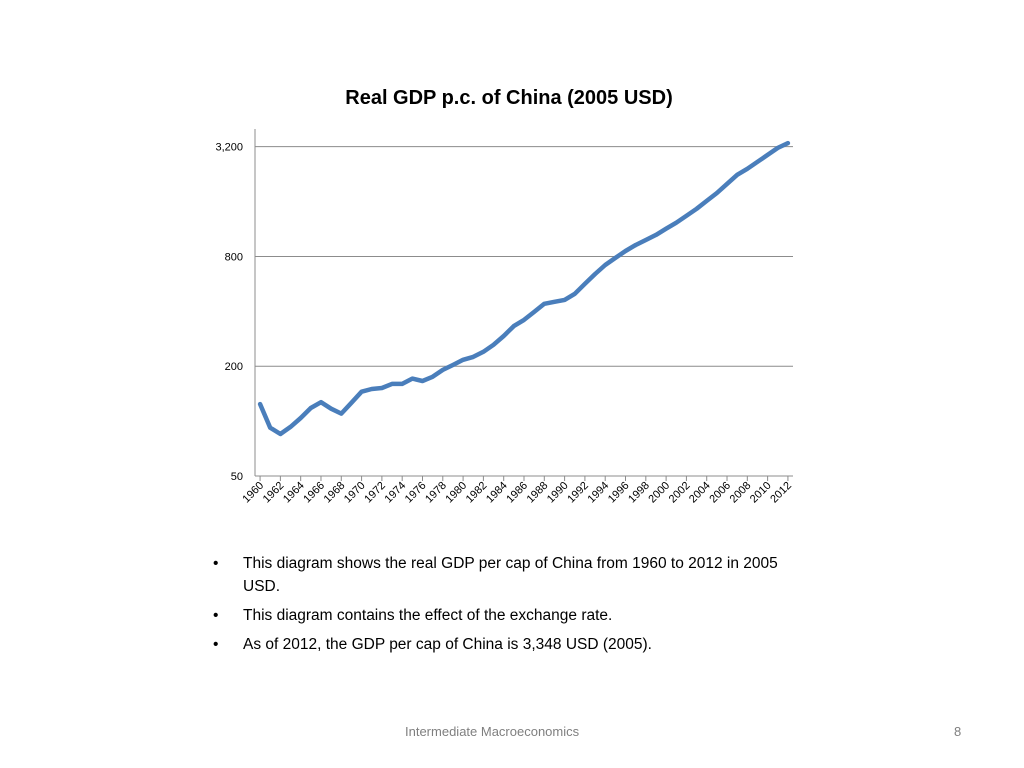 This screenshot has height=768, width=1024. What do you see at coordinates (639, 493) in the screenshot?
I see `x-tick-label: 1998` at bounding box center [639, 493].